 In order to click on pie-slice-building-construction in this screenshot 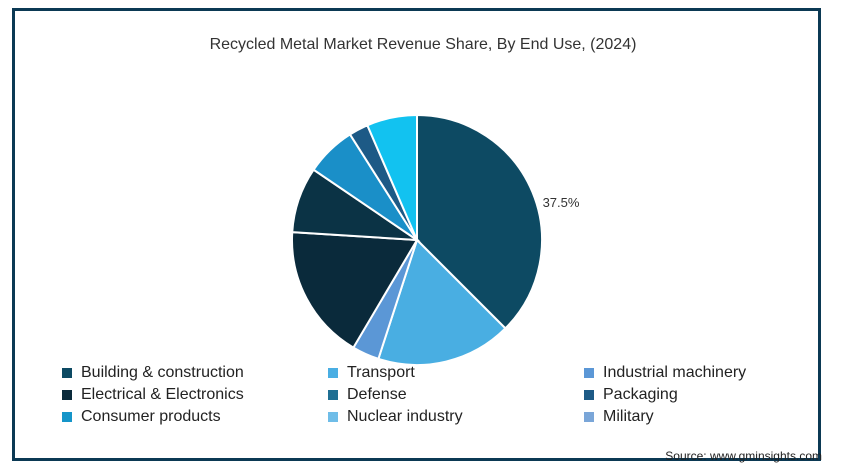, I will do `click(479, 221)`.